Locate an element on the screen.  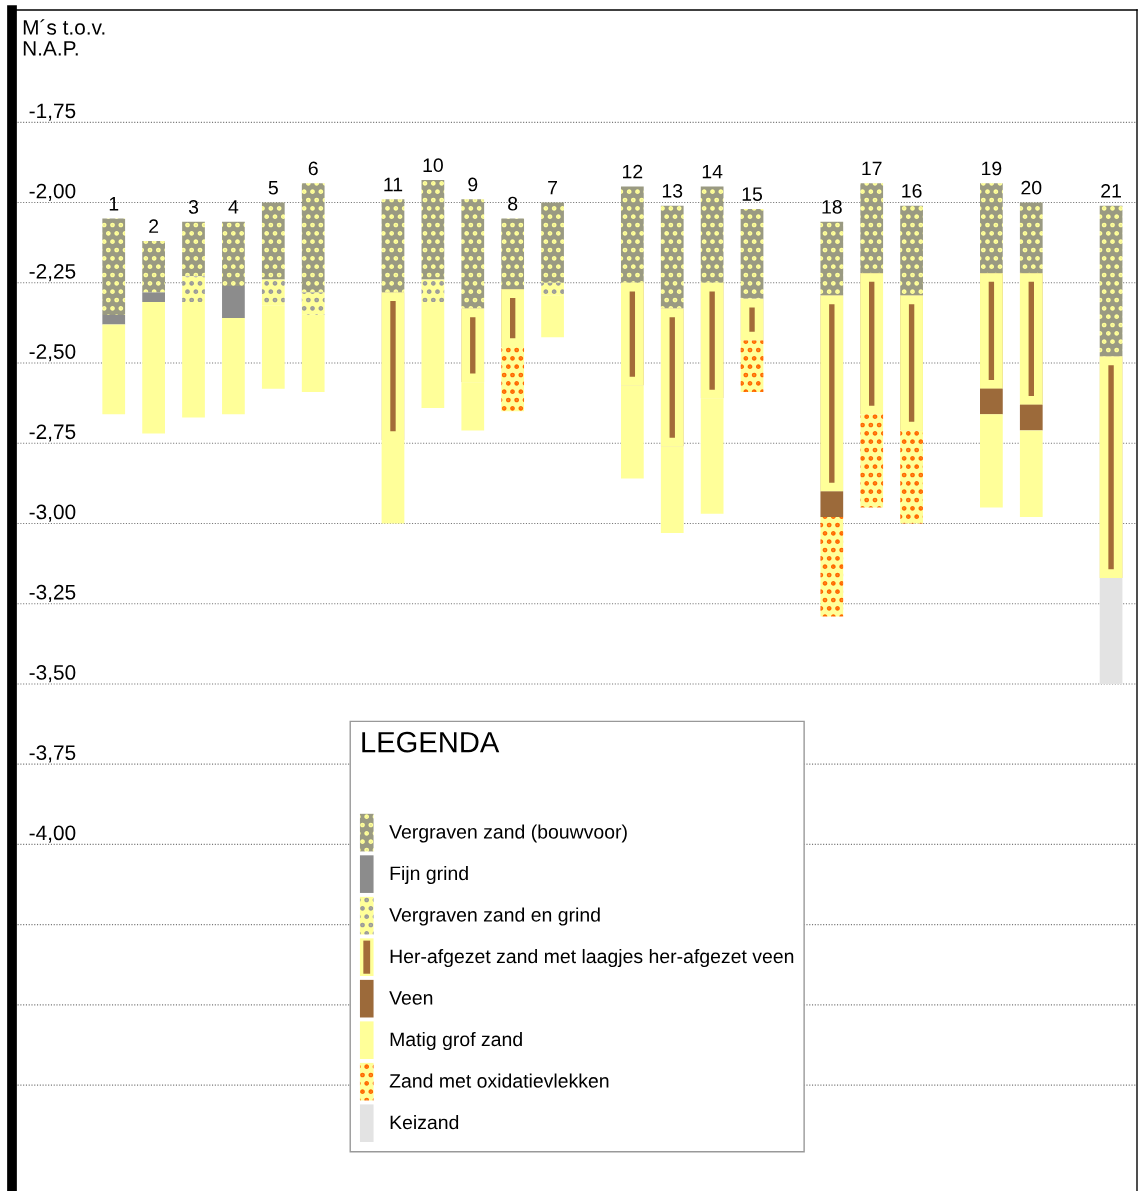
x-tick-label: 14 is located at coordinates (712, 171).